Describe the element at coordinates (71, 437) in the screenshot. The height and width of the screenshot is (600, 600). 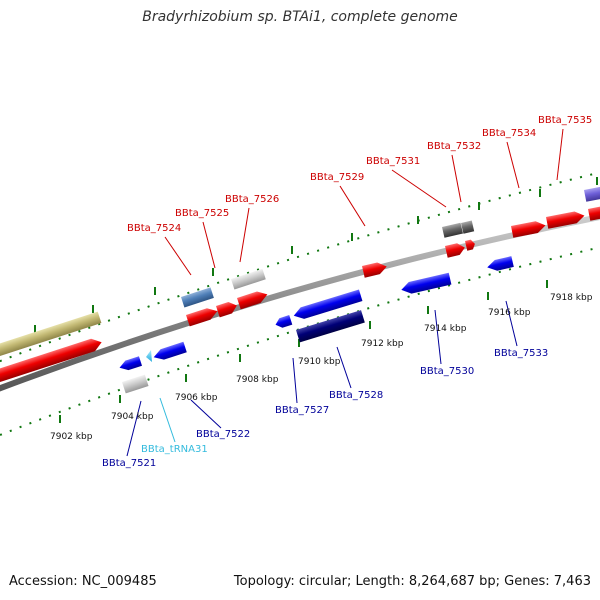
I see `kbp-tick-label: 7902 kbp` at that location.